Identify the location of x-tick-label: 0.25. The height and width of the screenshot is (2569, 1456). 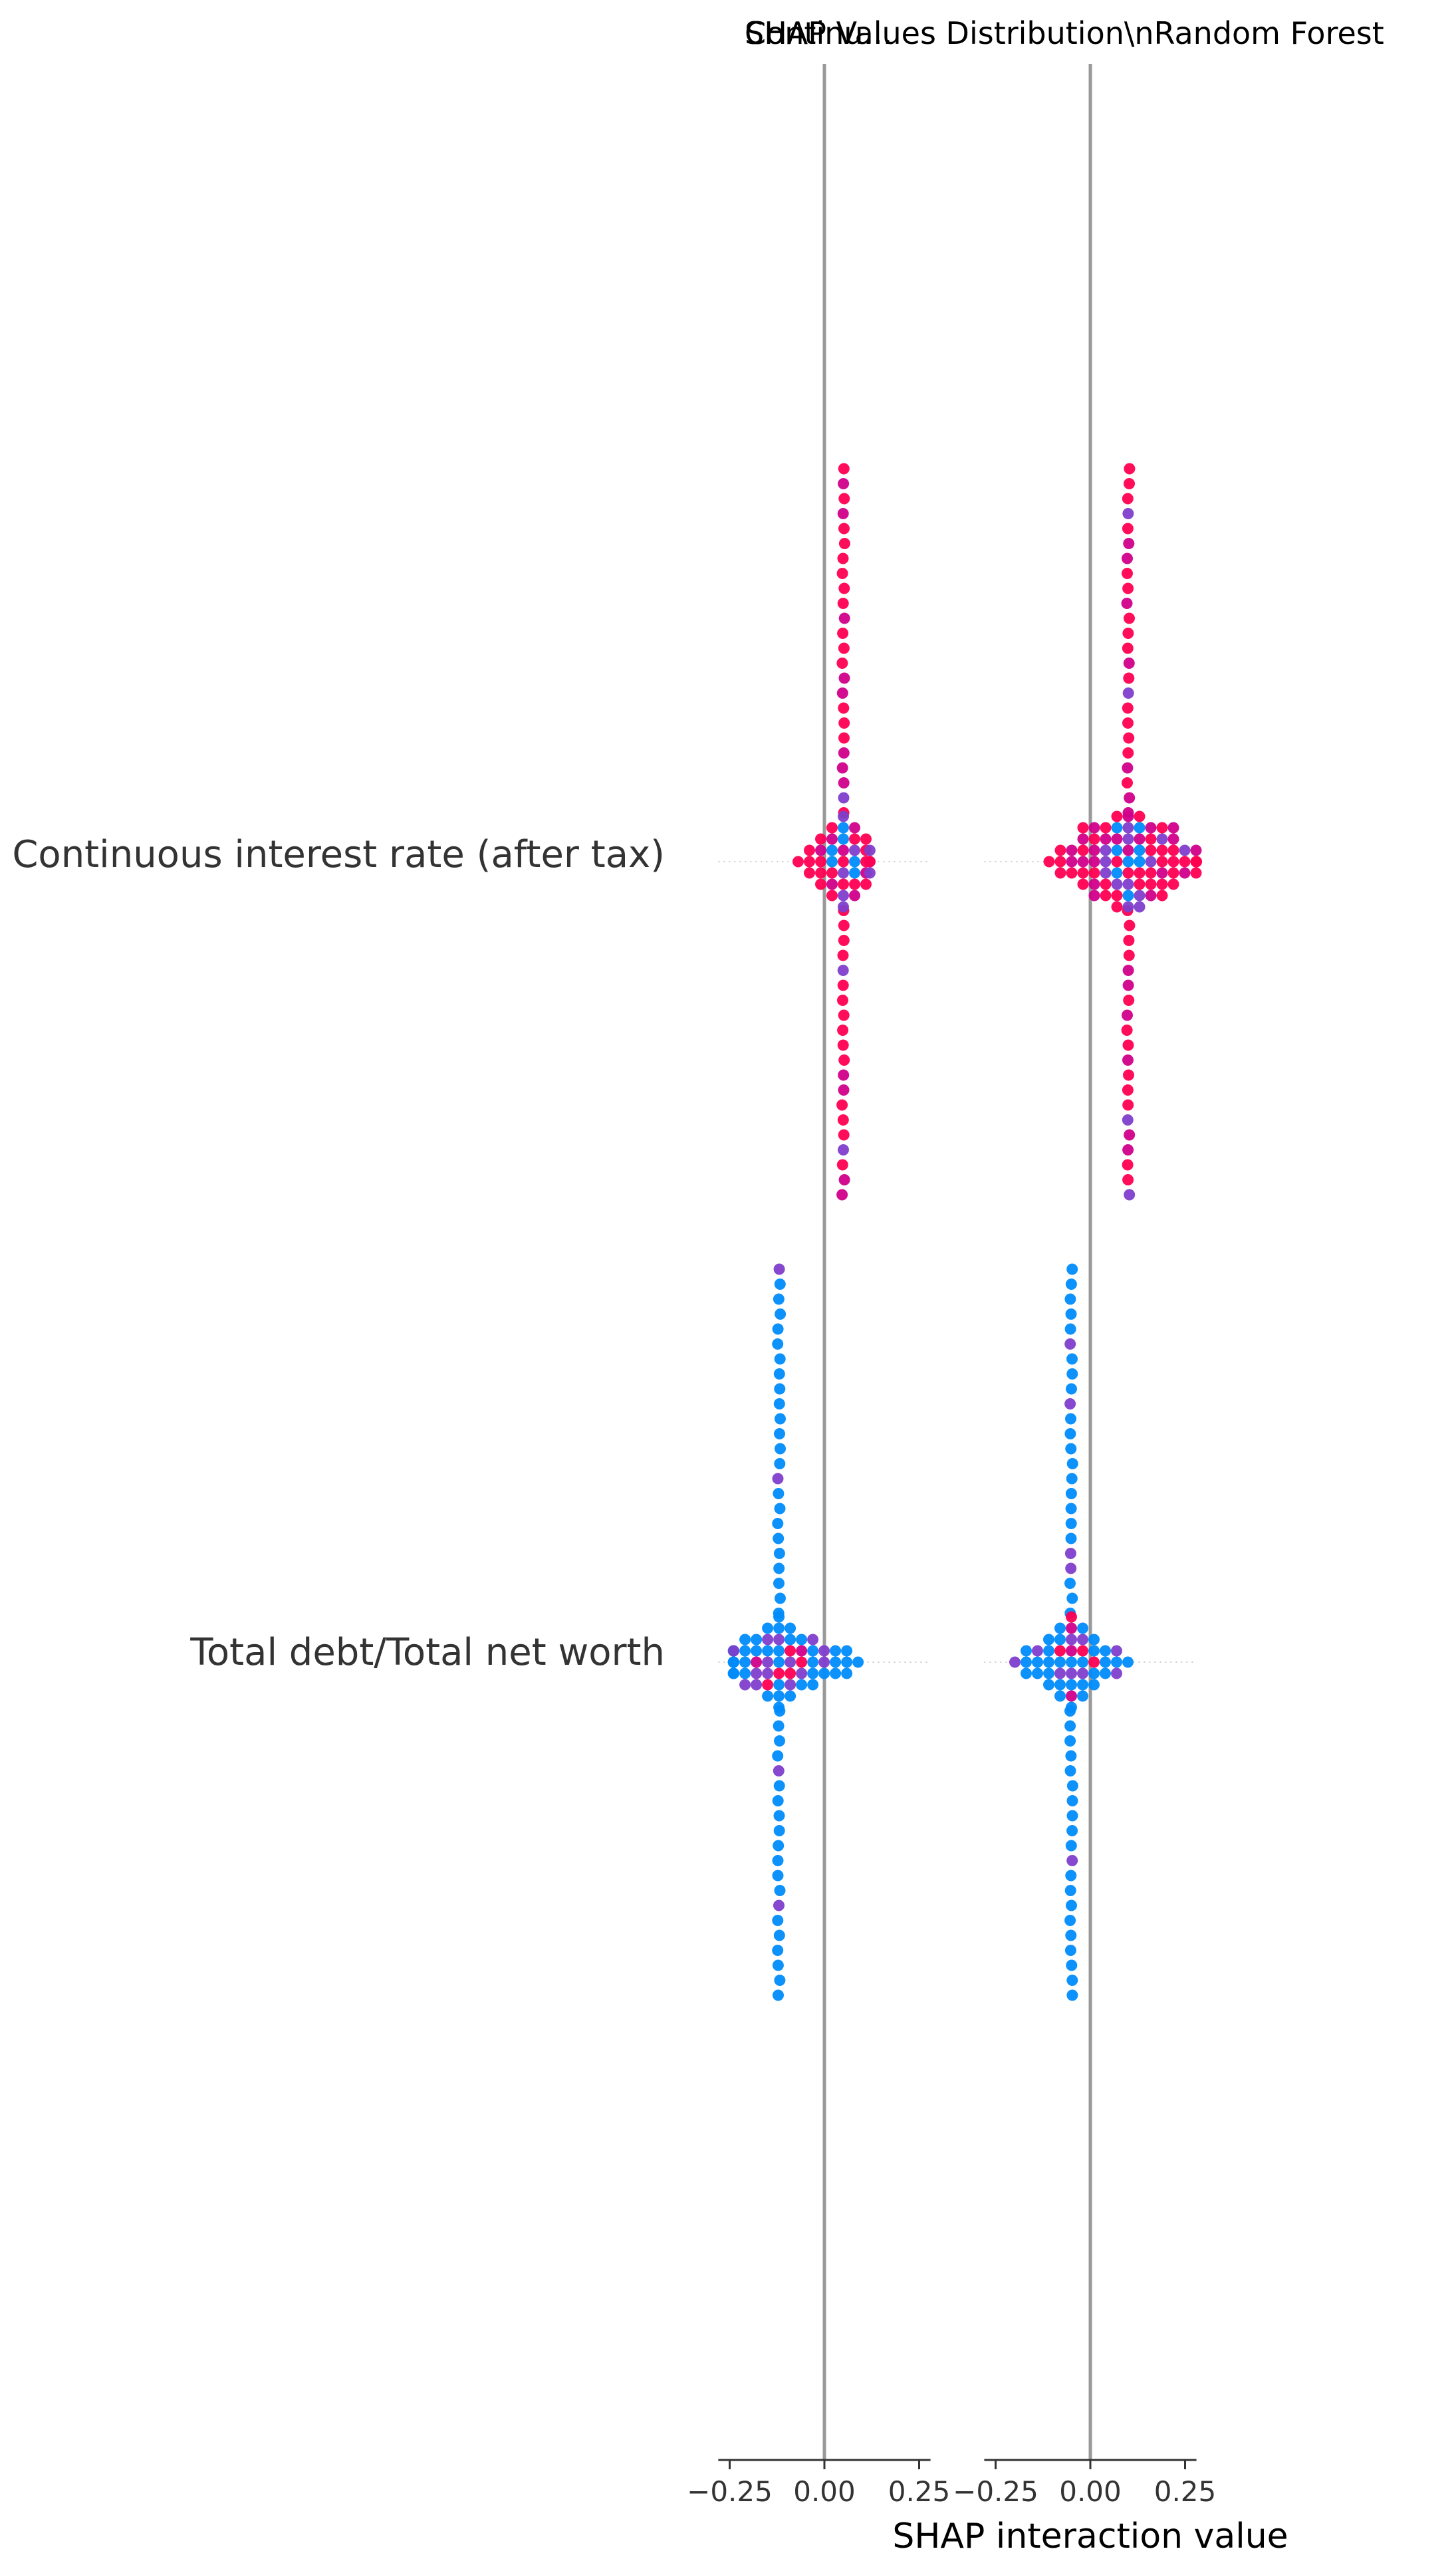
(1185, 2491).